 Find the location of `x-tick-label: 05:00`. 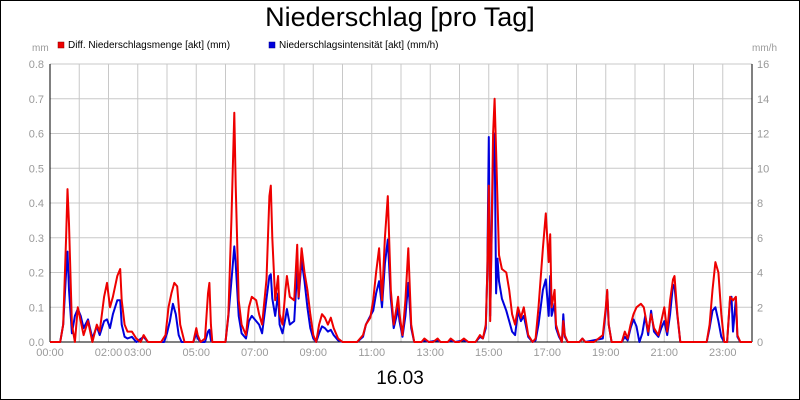

x-tick-label: 05:00 is located at coordinates (196, 353).